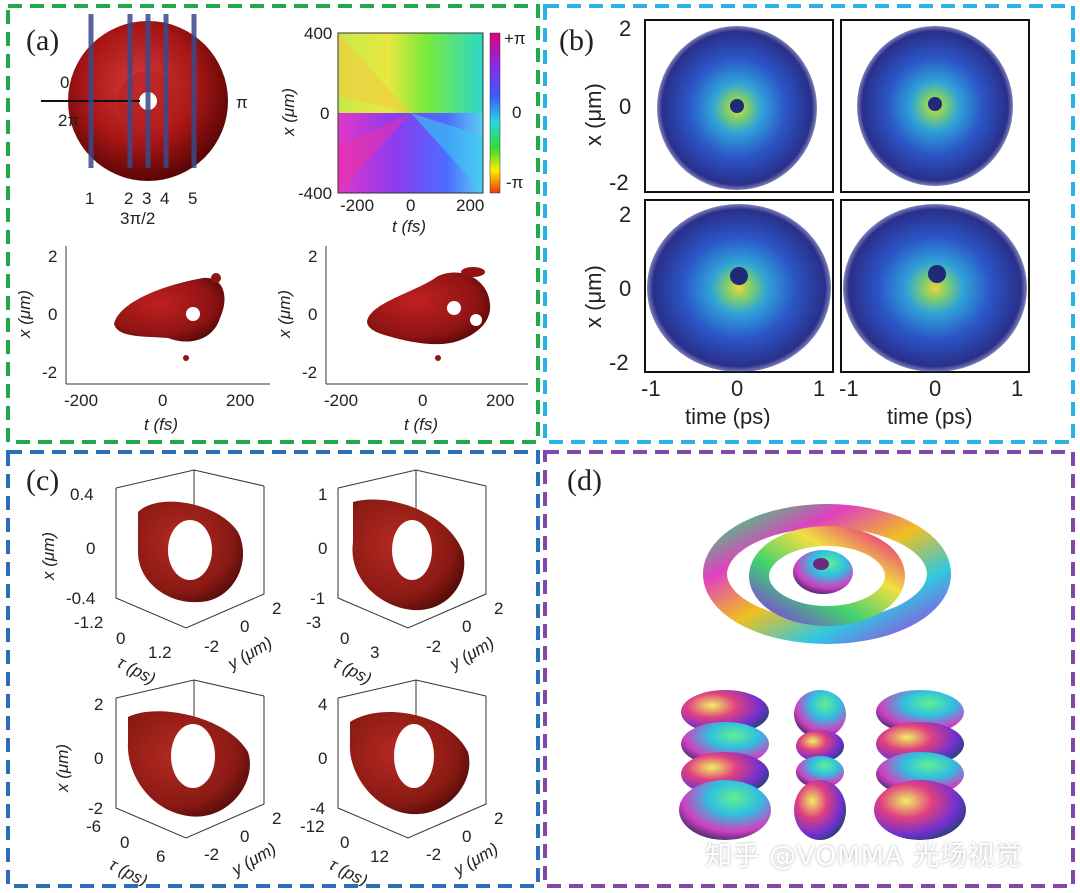 Image resolution: width=1080 pixels, height=893 pixels. Describe the element at coordinates (379, 856) in the screenshot. I see `c4-tau-tick-2: 12` at that location.